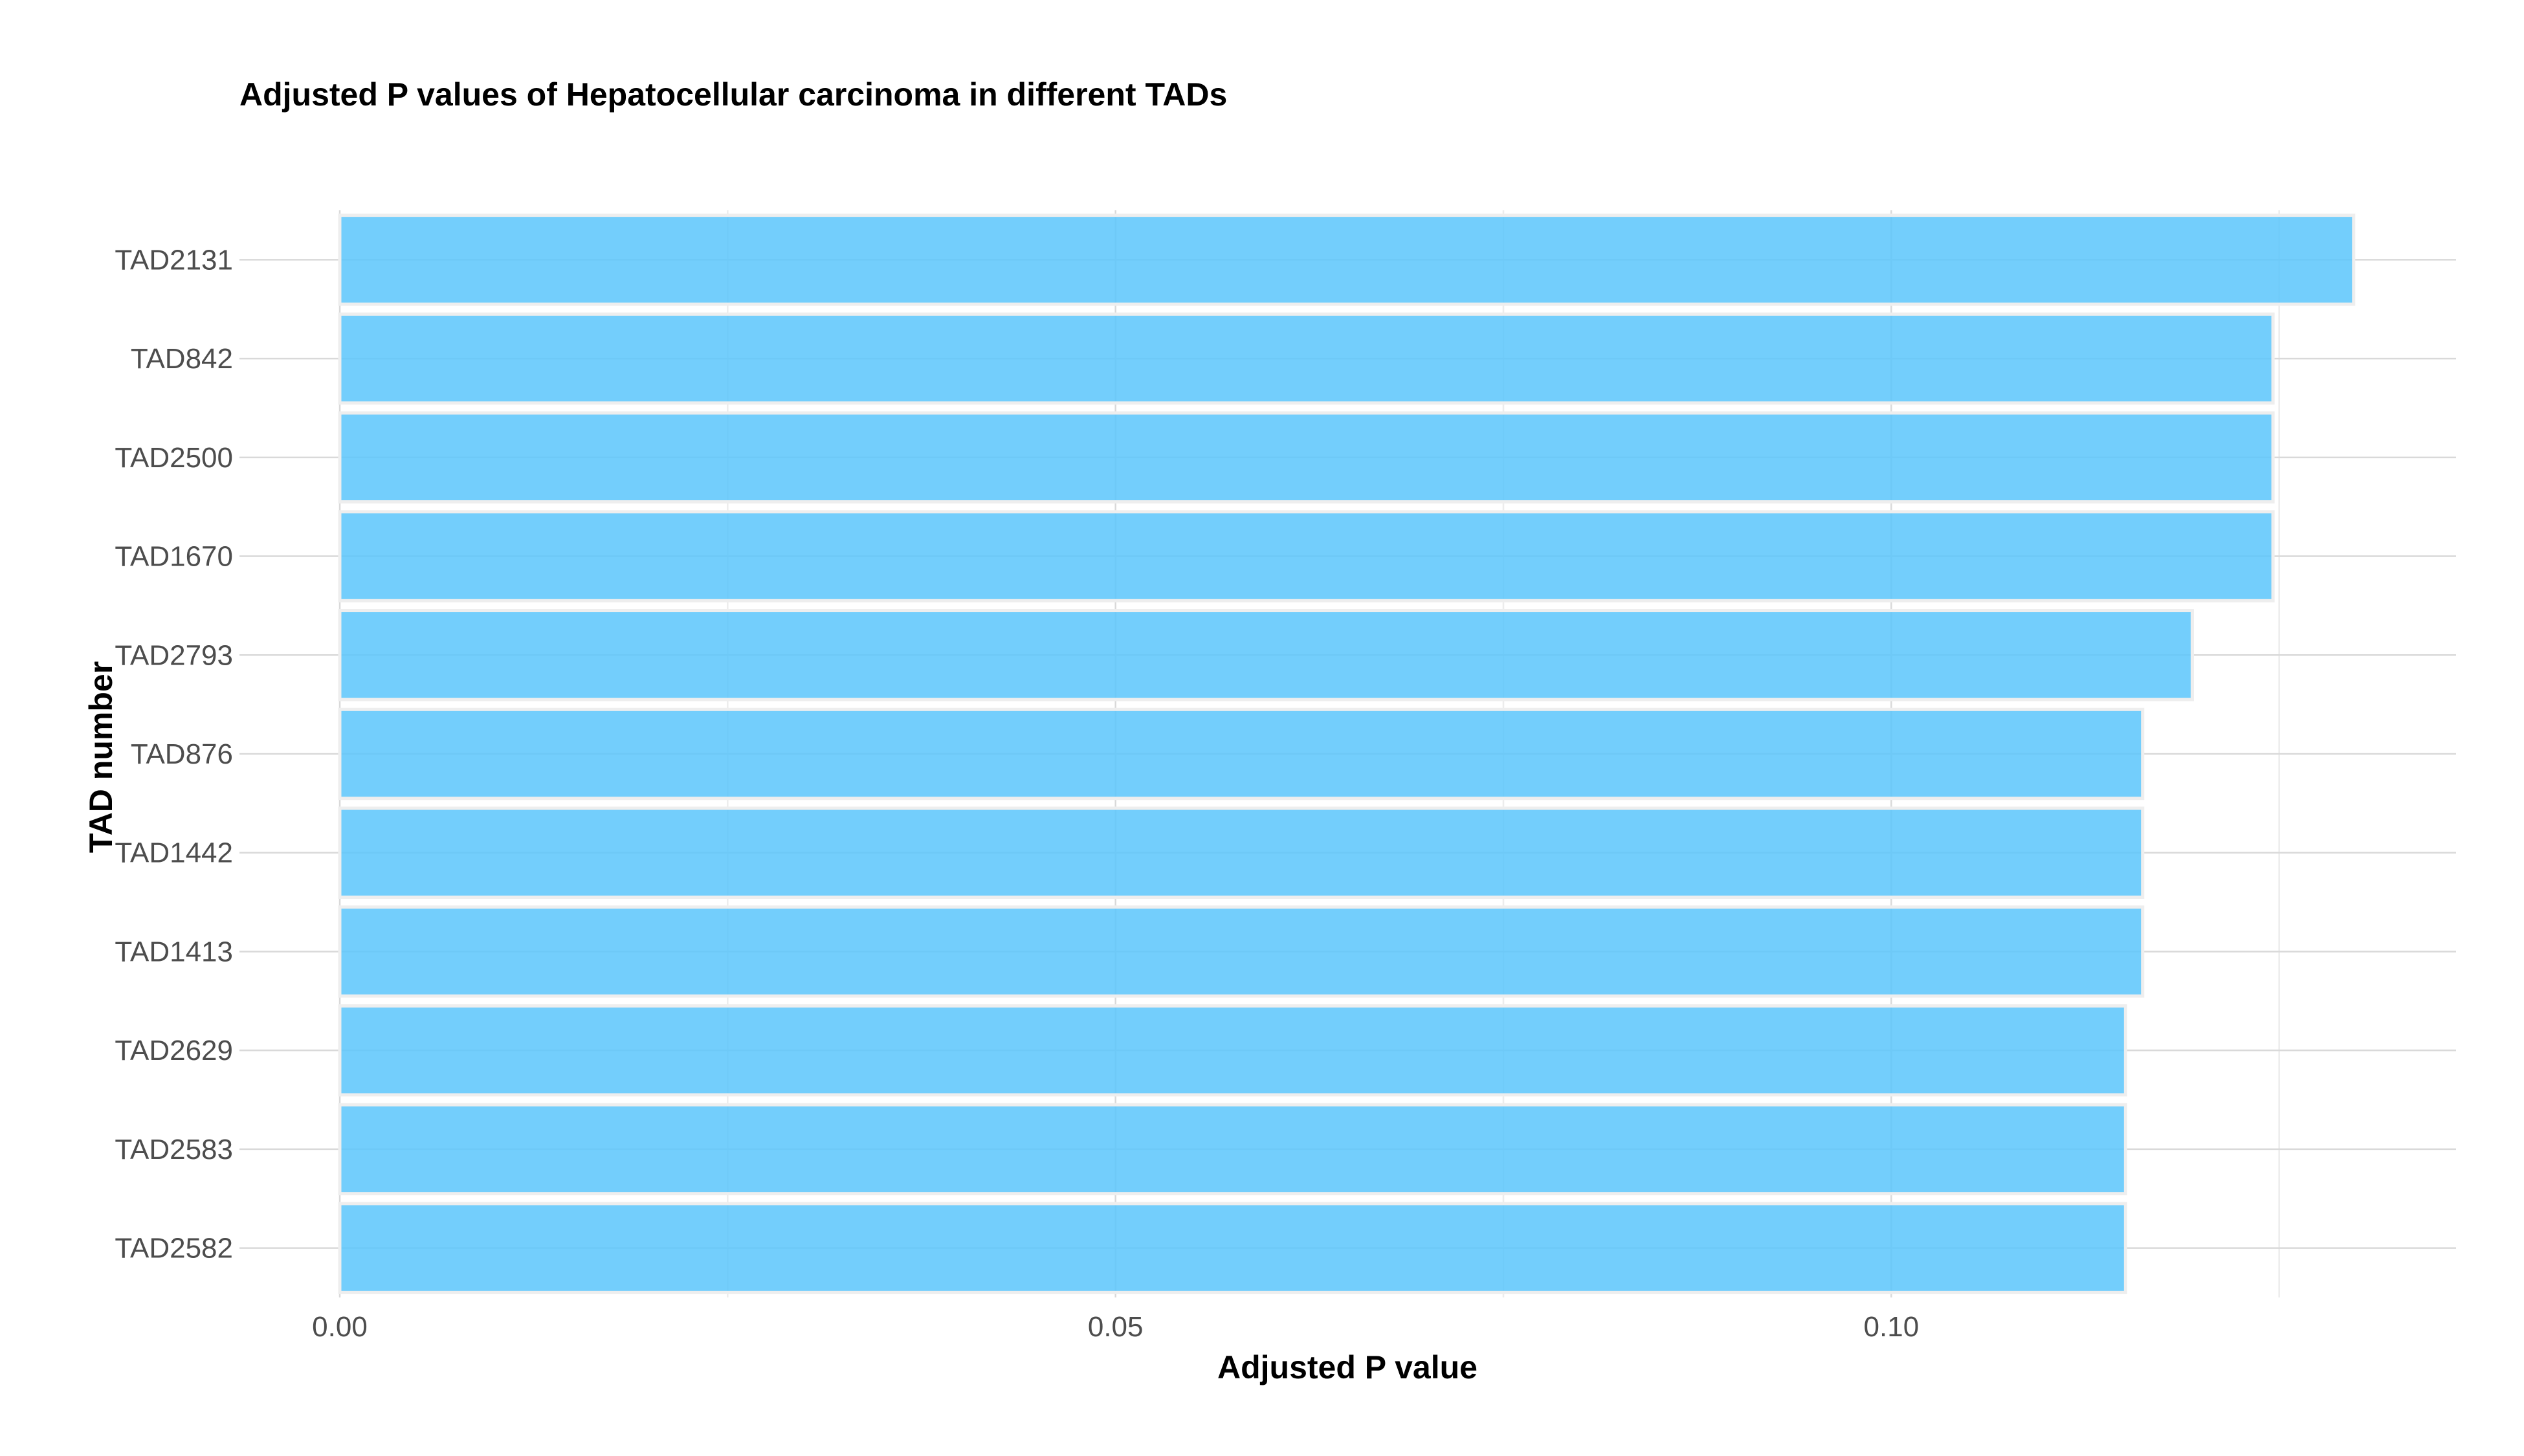 The width and height of the screenshot is (2524, 1456). Describe the element at coordinates (174, 1050) in the screenshot. I see `y-tick-label: TAD2629` at that location.